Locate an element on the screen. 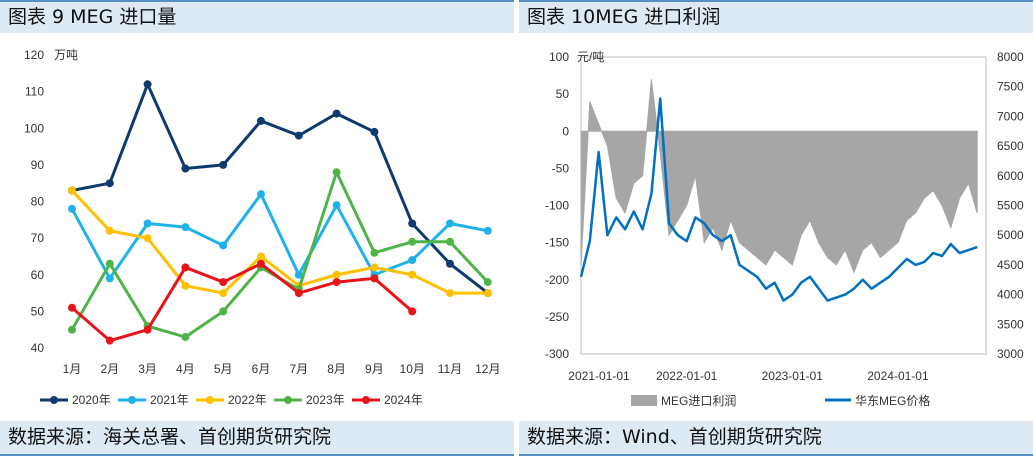  left-y-tick: 100 is located at coordinates (34, 128).